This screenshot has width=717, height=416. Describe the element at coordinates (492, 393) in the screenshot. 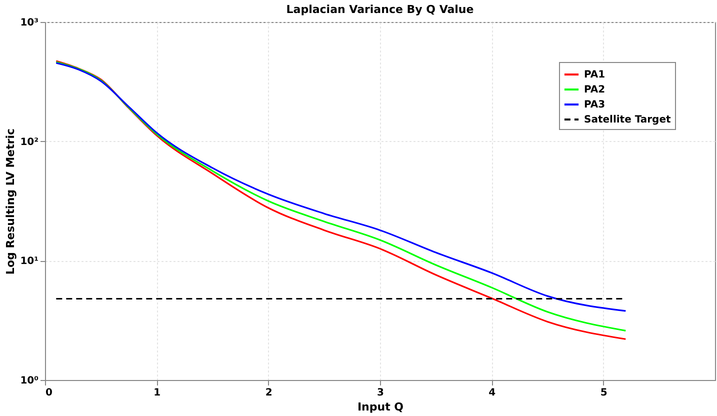

I see `x-tick-label: 4` at that location.